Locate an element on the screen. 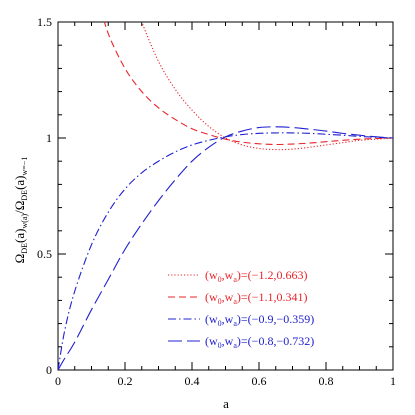 This screenshot has width=415, height=415. legend-entry-2: (w0,wa)=(−1.1,0.341) is located at coordinates (256, 298).